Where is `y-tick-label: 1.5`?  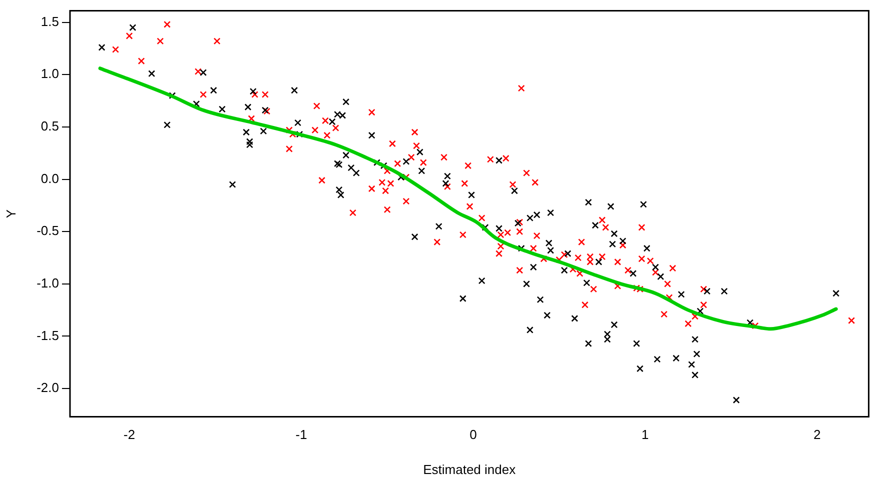 y-tick-label: 1.5 is located at coordinates (49, 21).